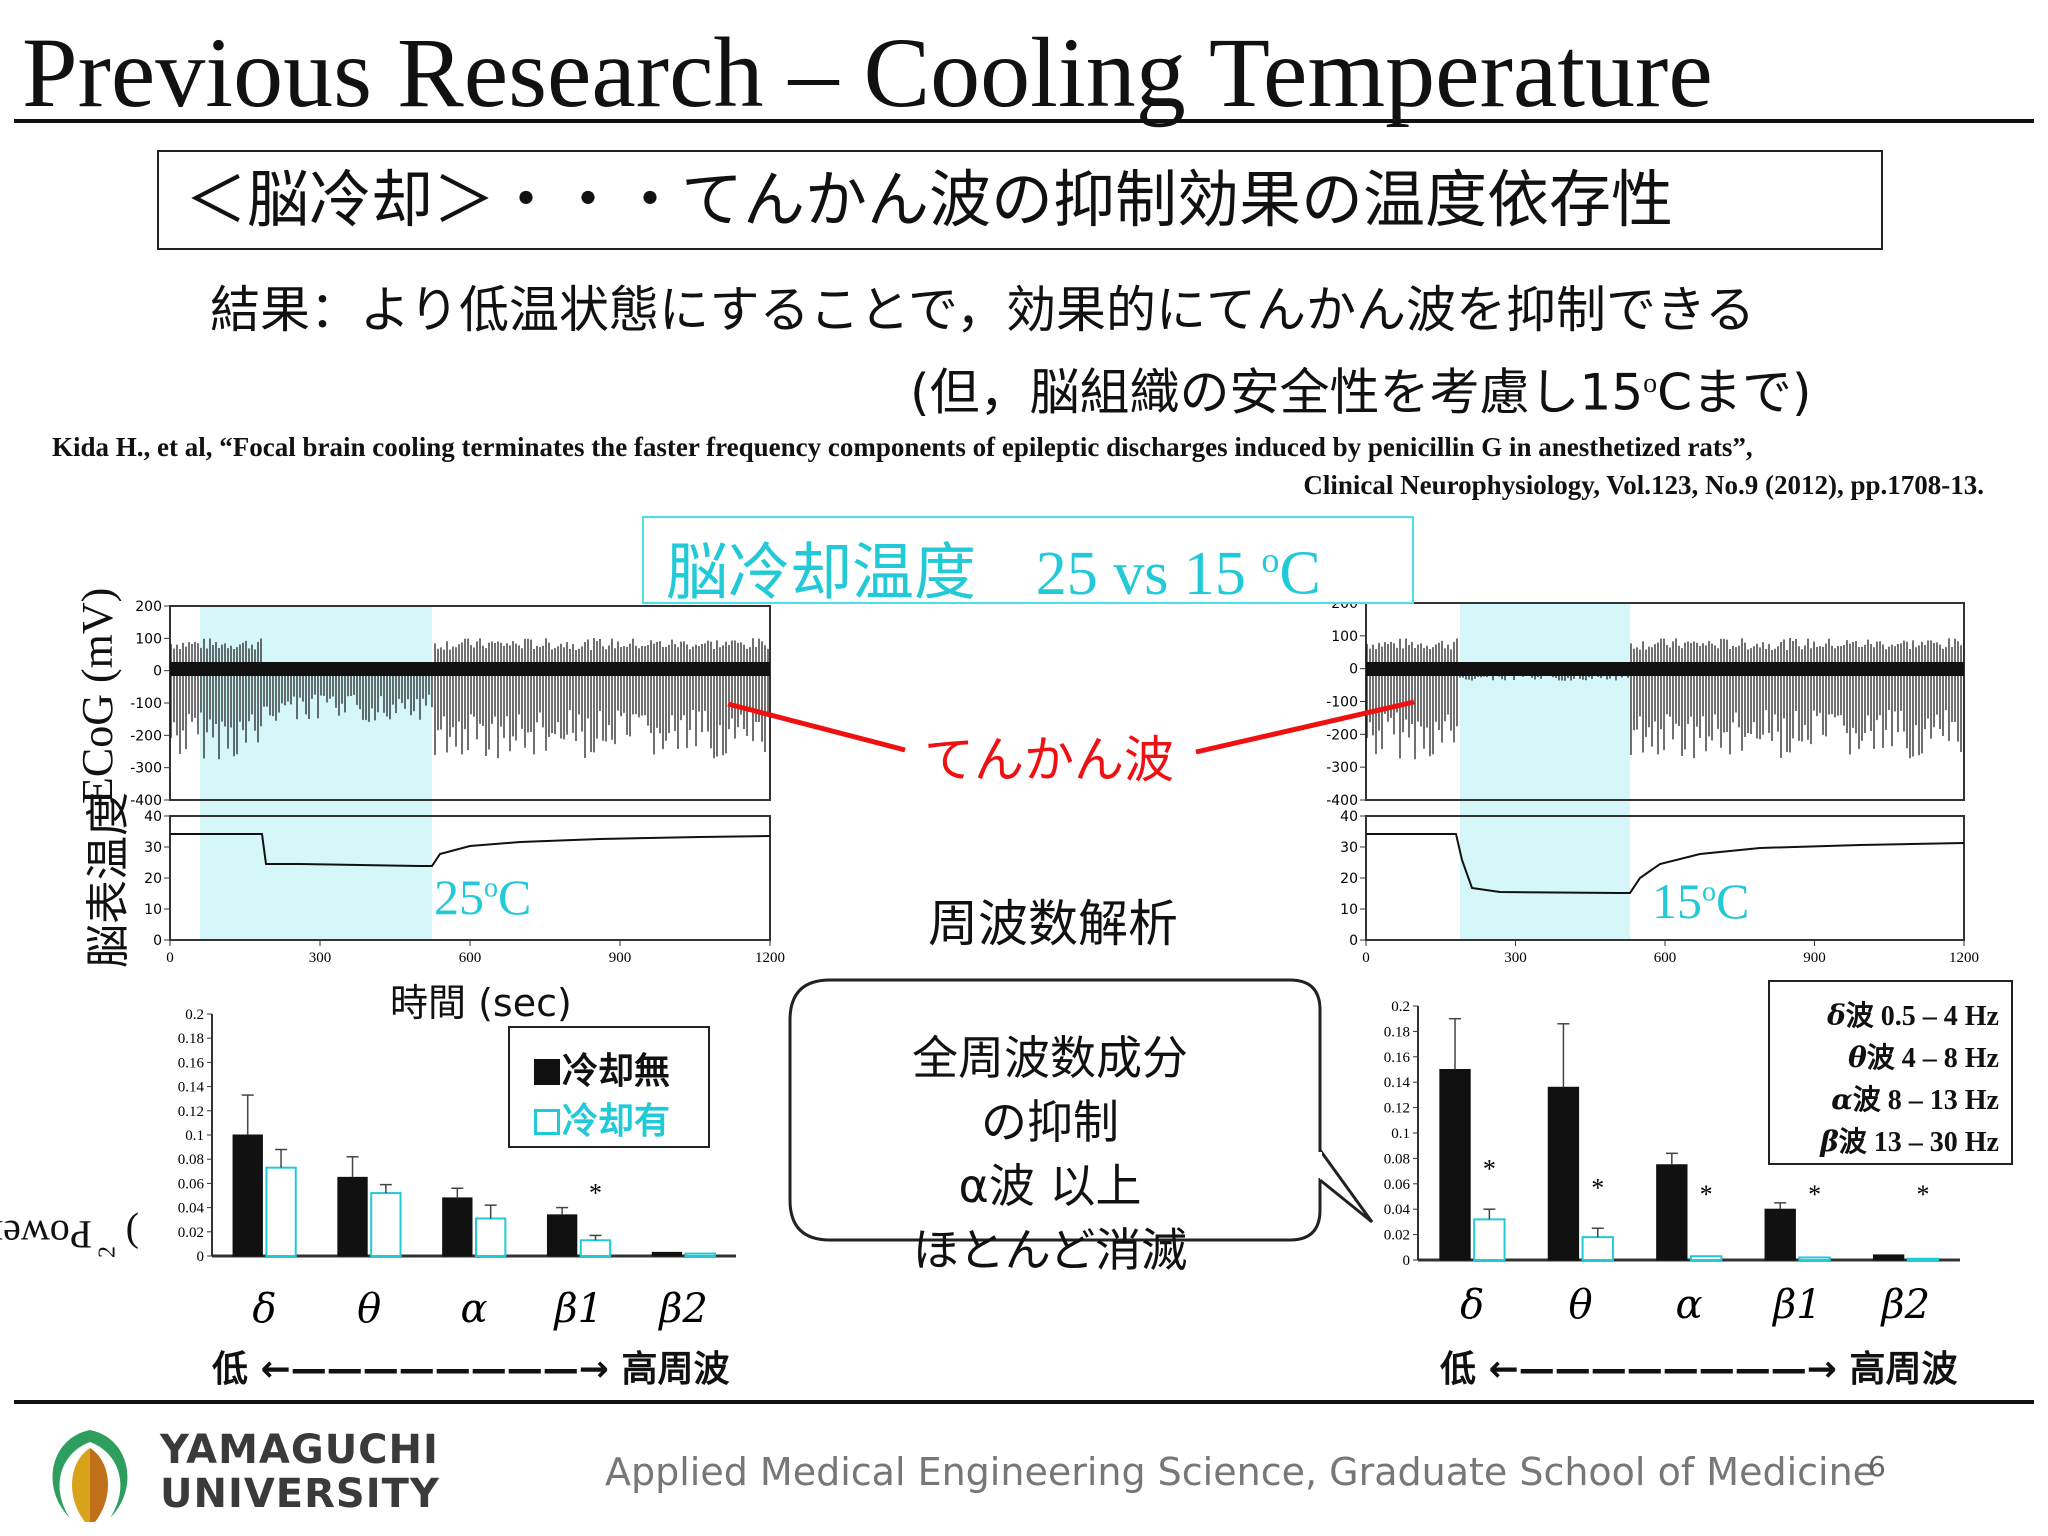  What do you see at coordinates (1050, 1186) in the screenshot?
I see `summary-line-3: α波 以上` at bounding box center [1050, 1186].